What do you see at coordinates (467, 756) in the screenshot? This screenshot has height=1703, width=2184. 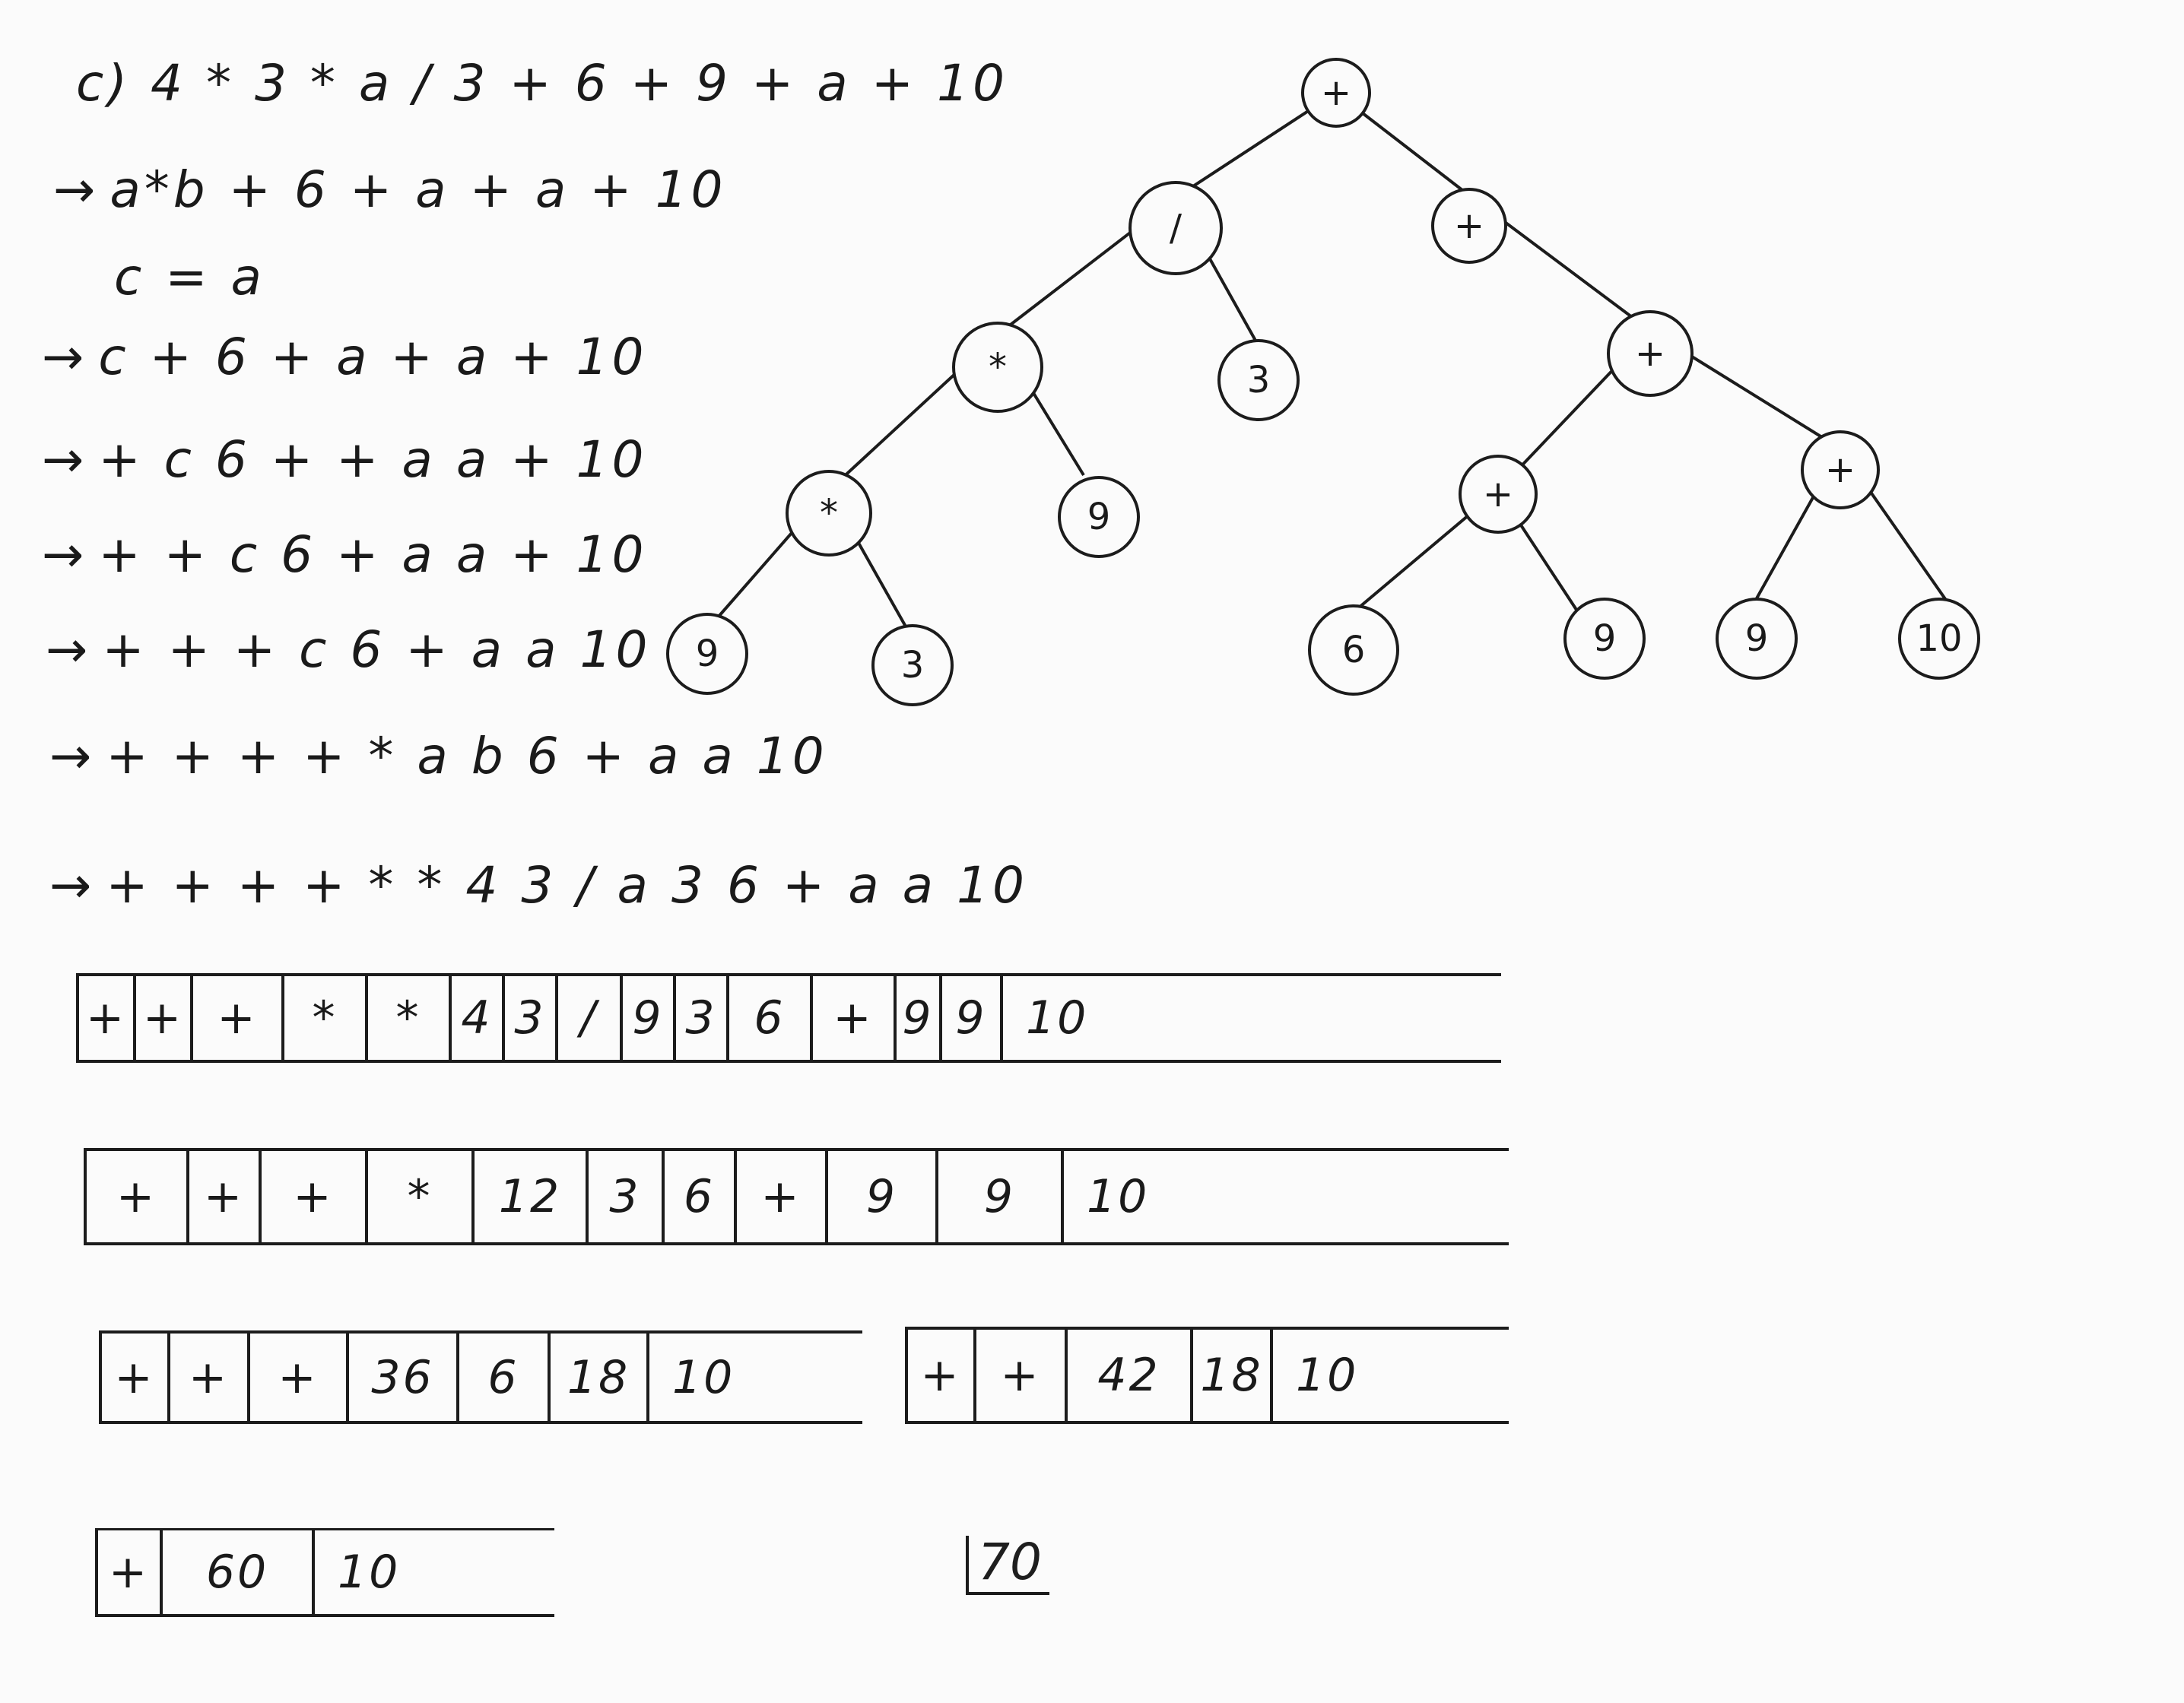 I see `step-text: + + + + * a b 6 + a a 10` at bounding box center [467, 756].